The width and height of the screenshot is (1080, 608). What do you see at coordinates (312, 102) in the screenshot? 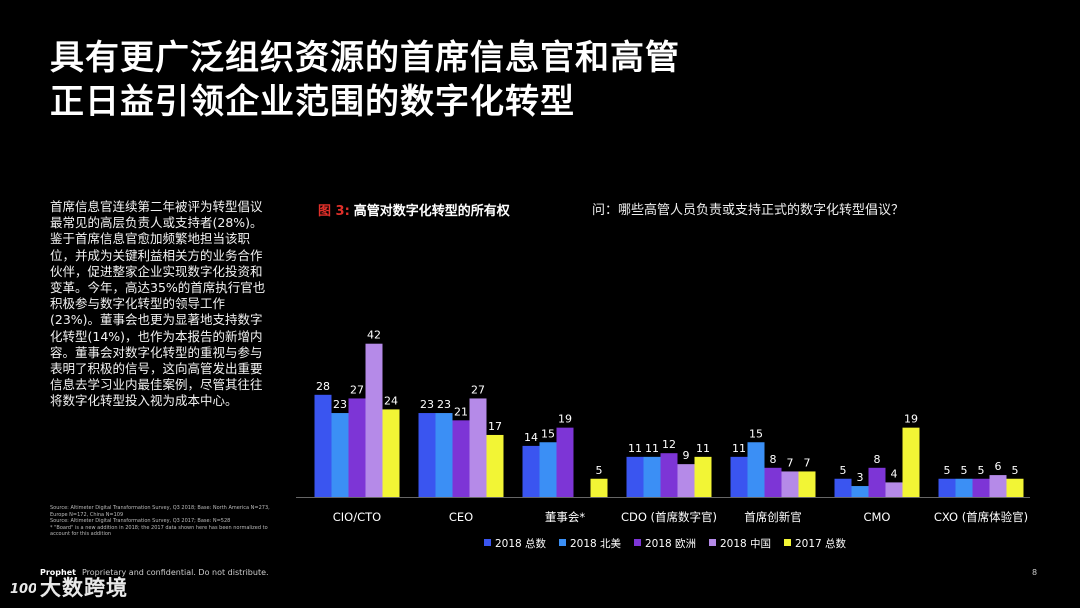
I see `slide-title-line-2: 正日益引领企业范围的数字化转型` at bounding box center [312, 102].